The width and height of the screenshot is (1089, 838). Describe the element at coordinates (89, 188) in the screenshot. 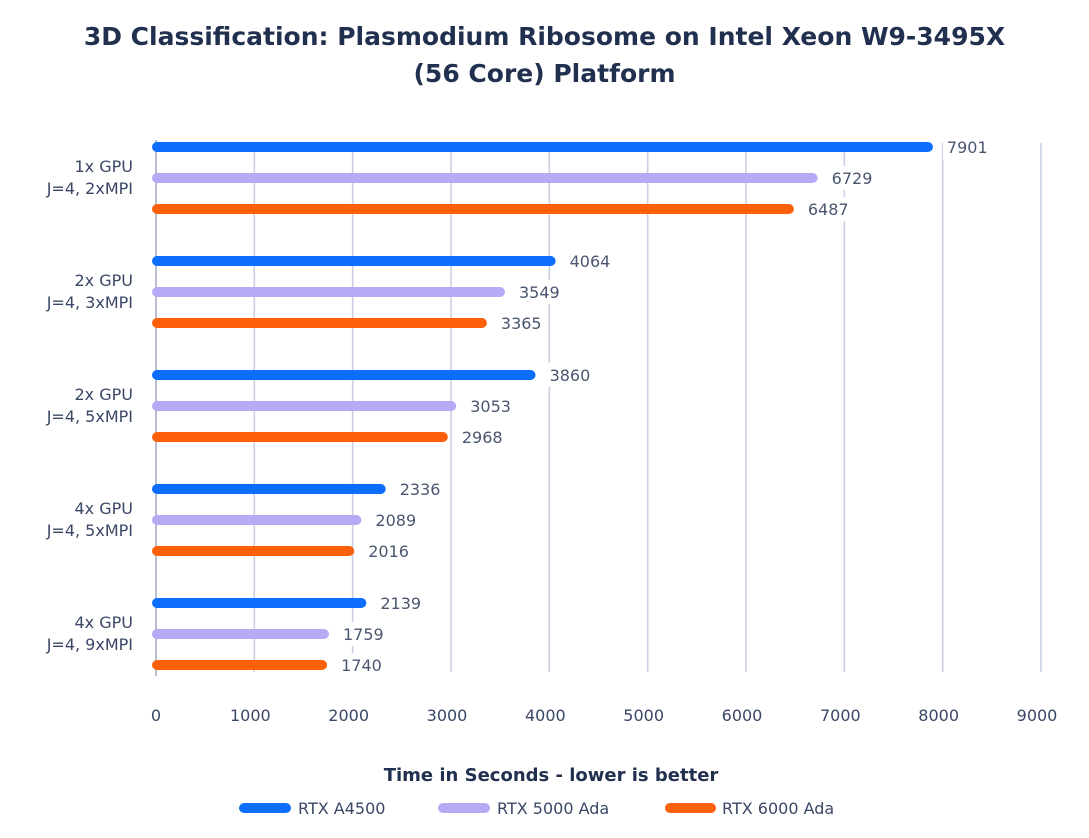

I see `category-label: J=4, 2xMPI` at that location.